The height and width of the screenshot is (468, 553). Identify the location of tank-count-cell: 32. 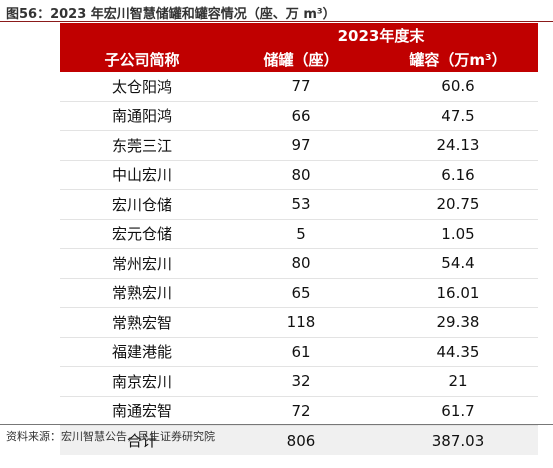
(301, 381).